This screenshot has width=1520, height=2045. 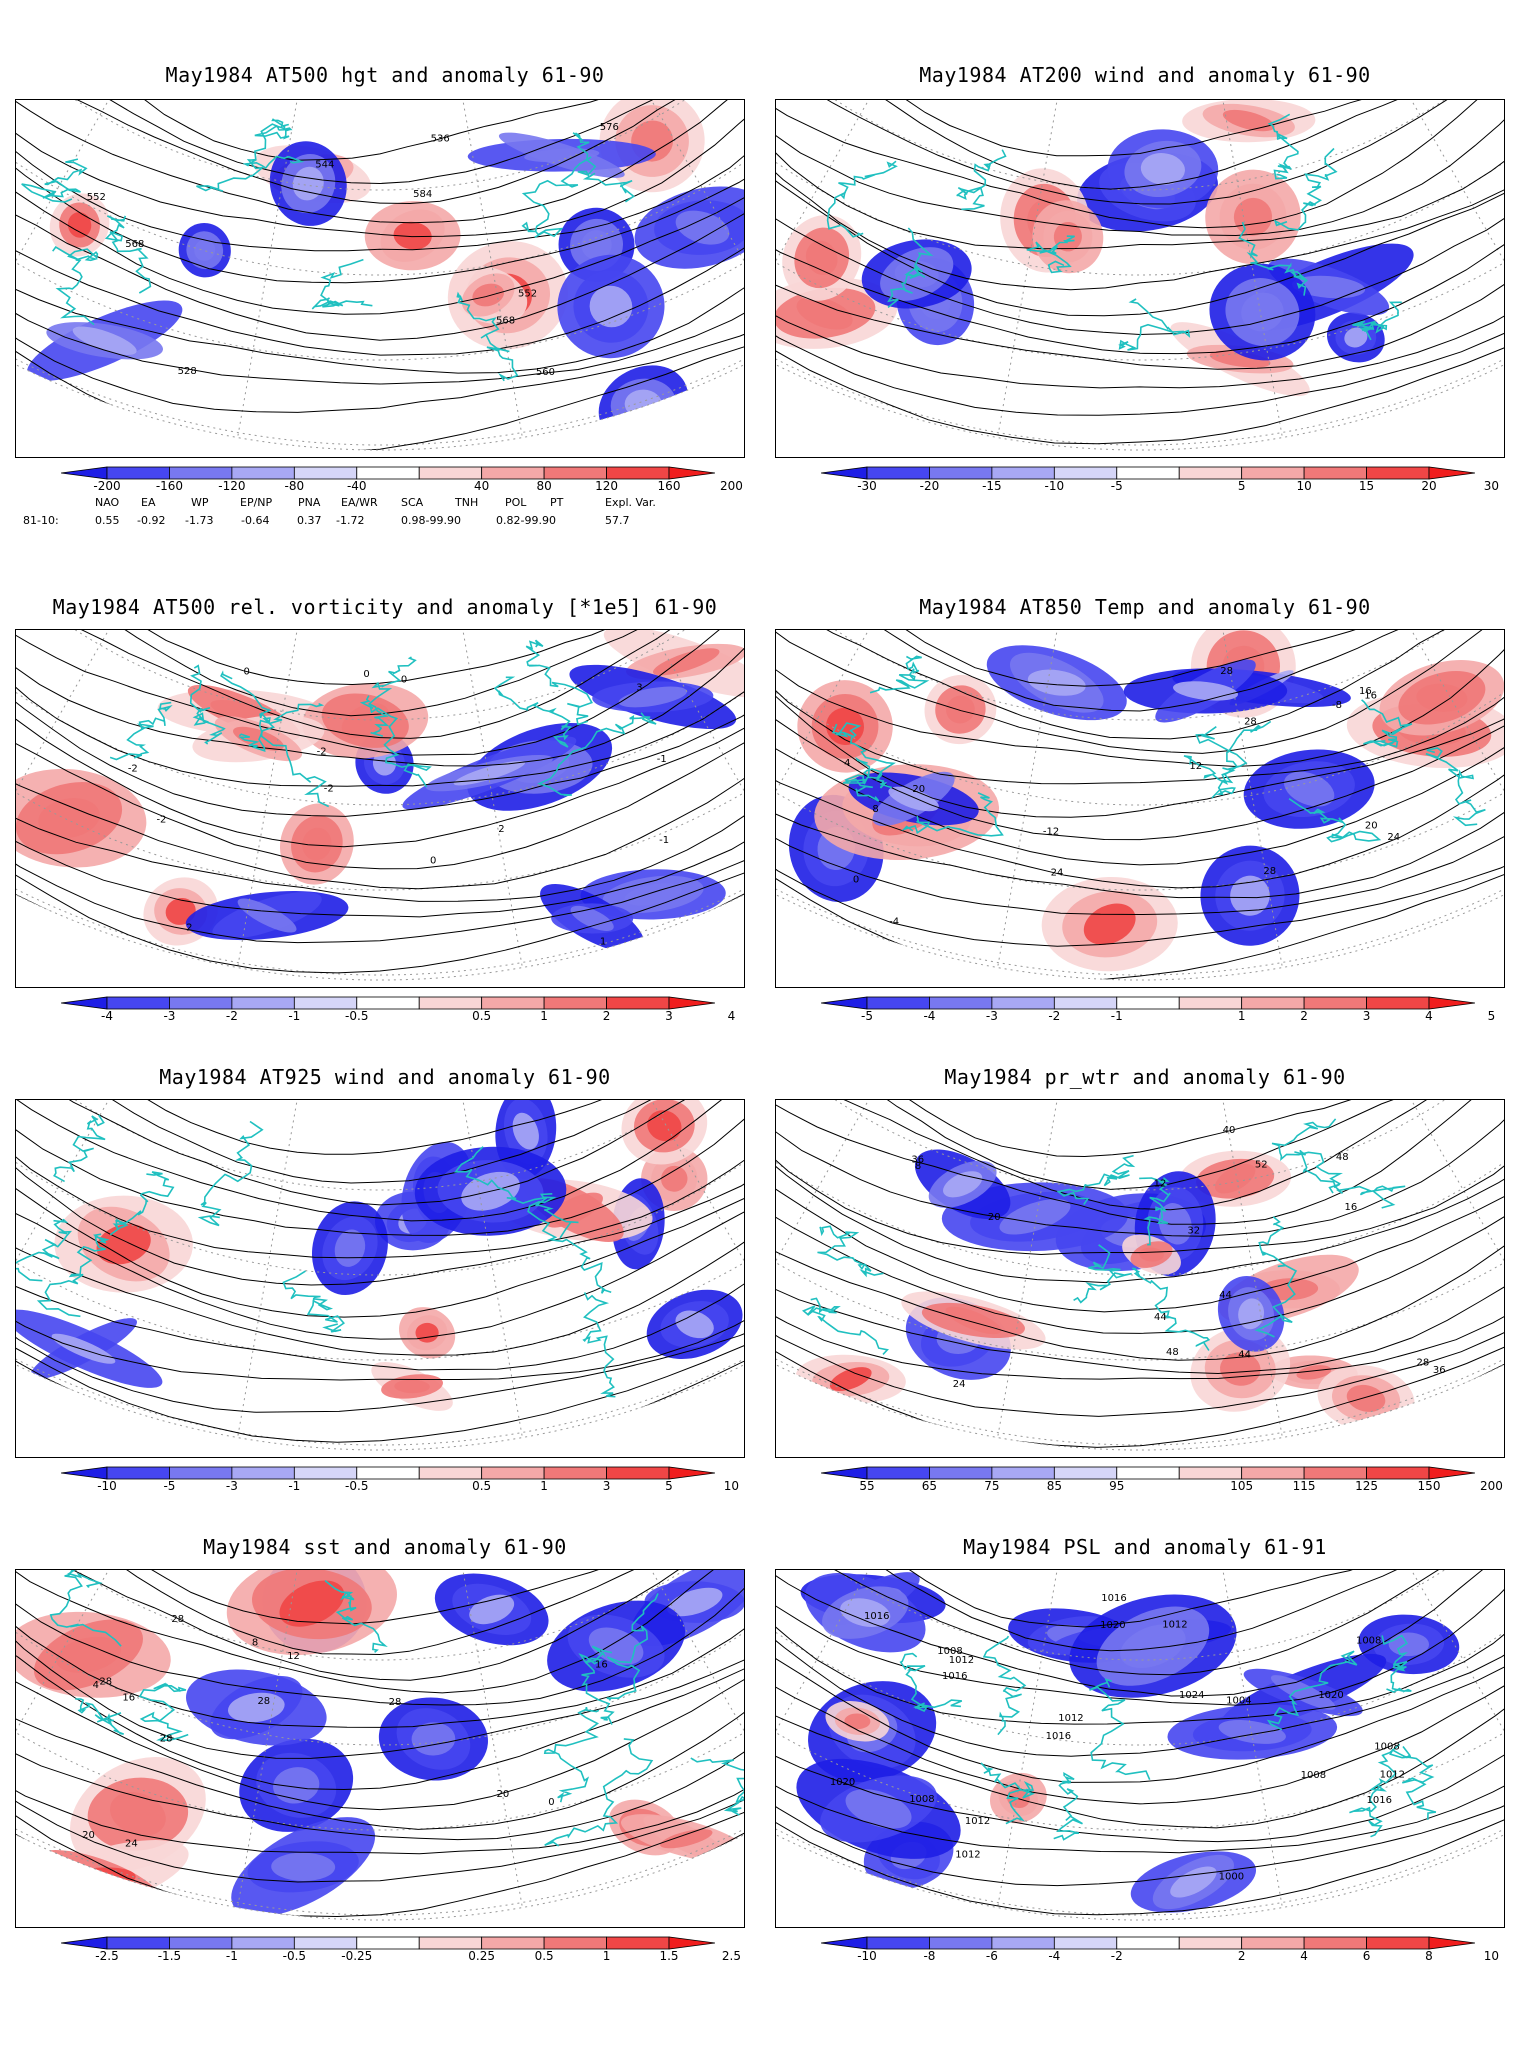 What do you see at coordinates (294, 486) in the screenshot?
I see `colorbar-tick-label: -80` at bounding box center [294, 486].